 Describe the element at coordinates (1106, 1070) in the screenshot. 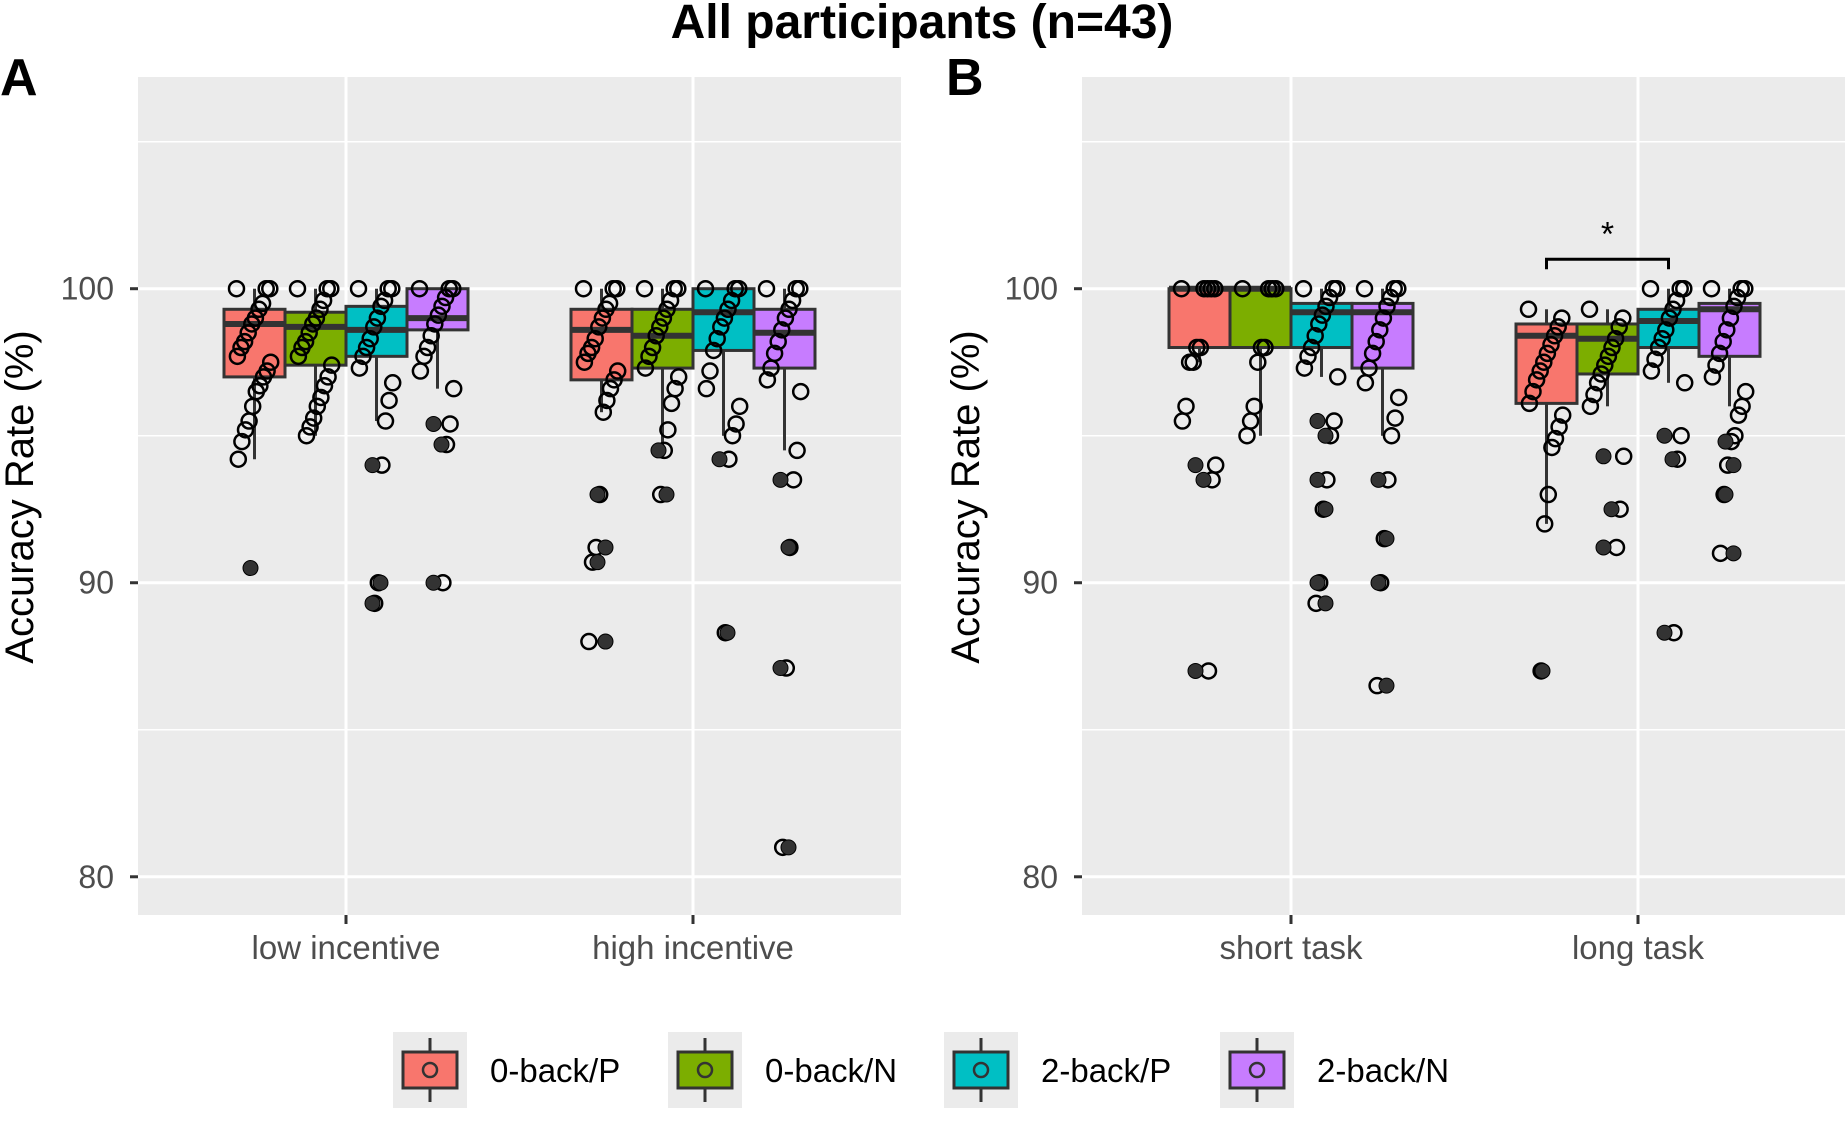

I see `legend-label: 2-back/P` at that location.